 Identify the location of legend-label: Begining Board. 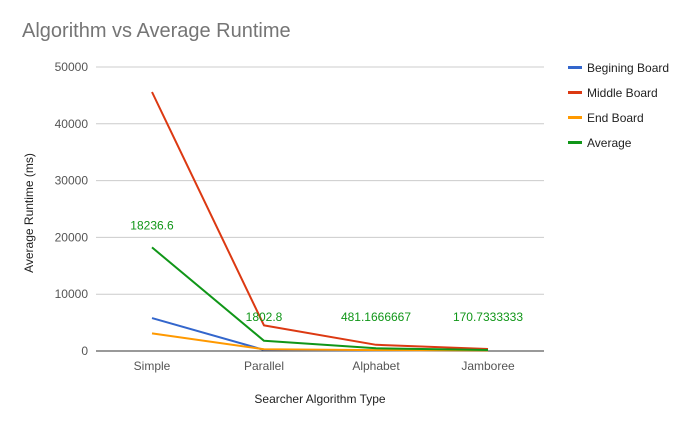
(628, 68).